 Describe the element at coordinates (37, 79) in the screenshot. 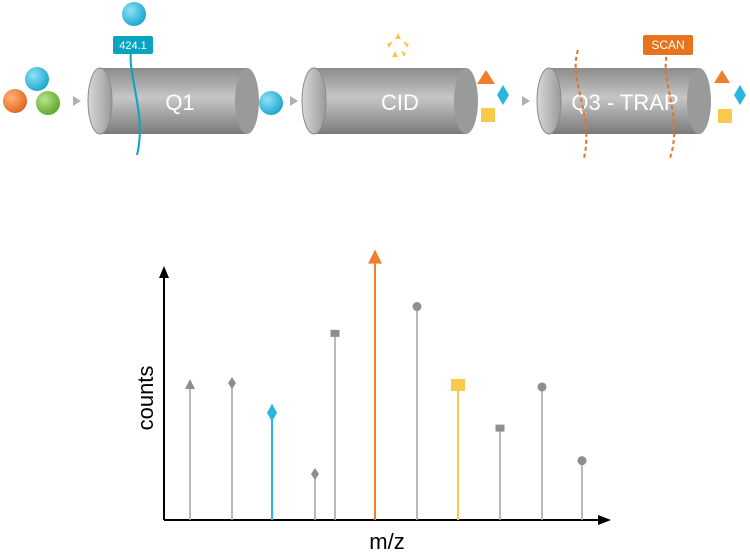

I see `cyan-ion-icon` at that location.